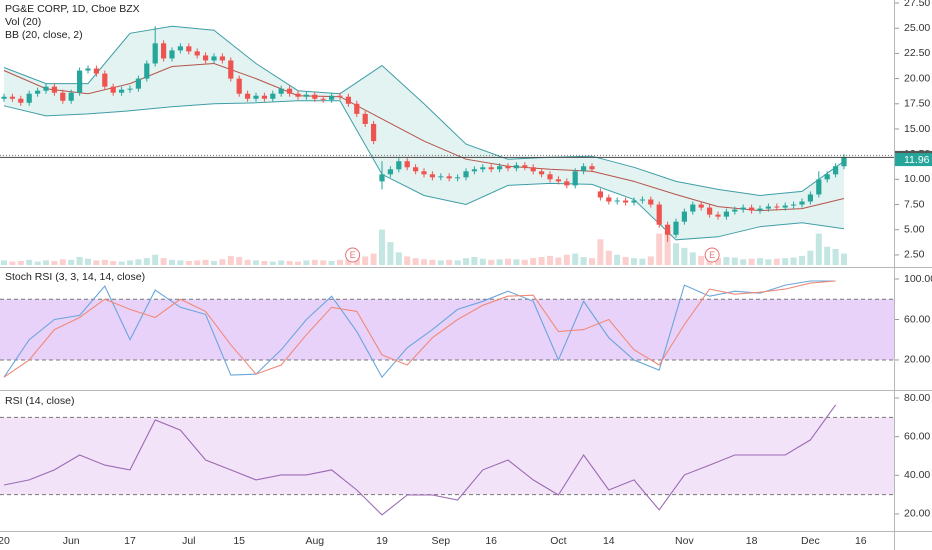 Image resolution: width=932 pixels, height=550 pixels. Describe the element at coordinates (917, 104) in the screenshot. I see `y-tick-label: 17.50` at that location.